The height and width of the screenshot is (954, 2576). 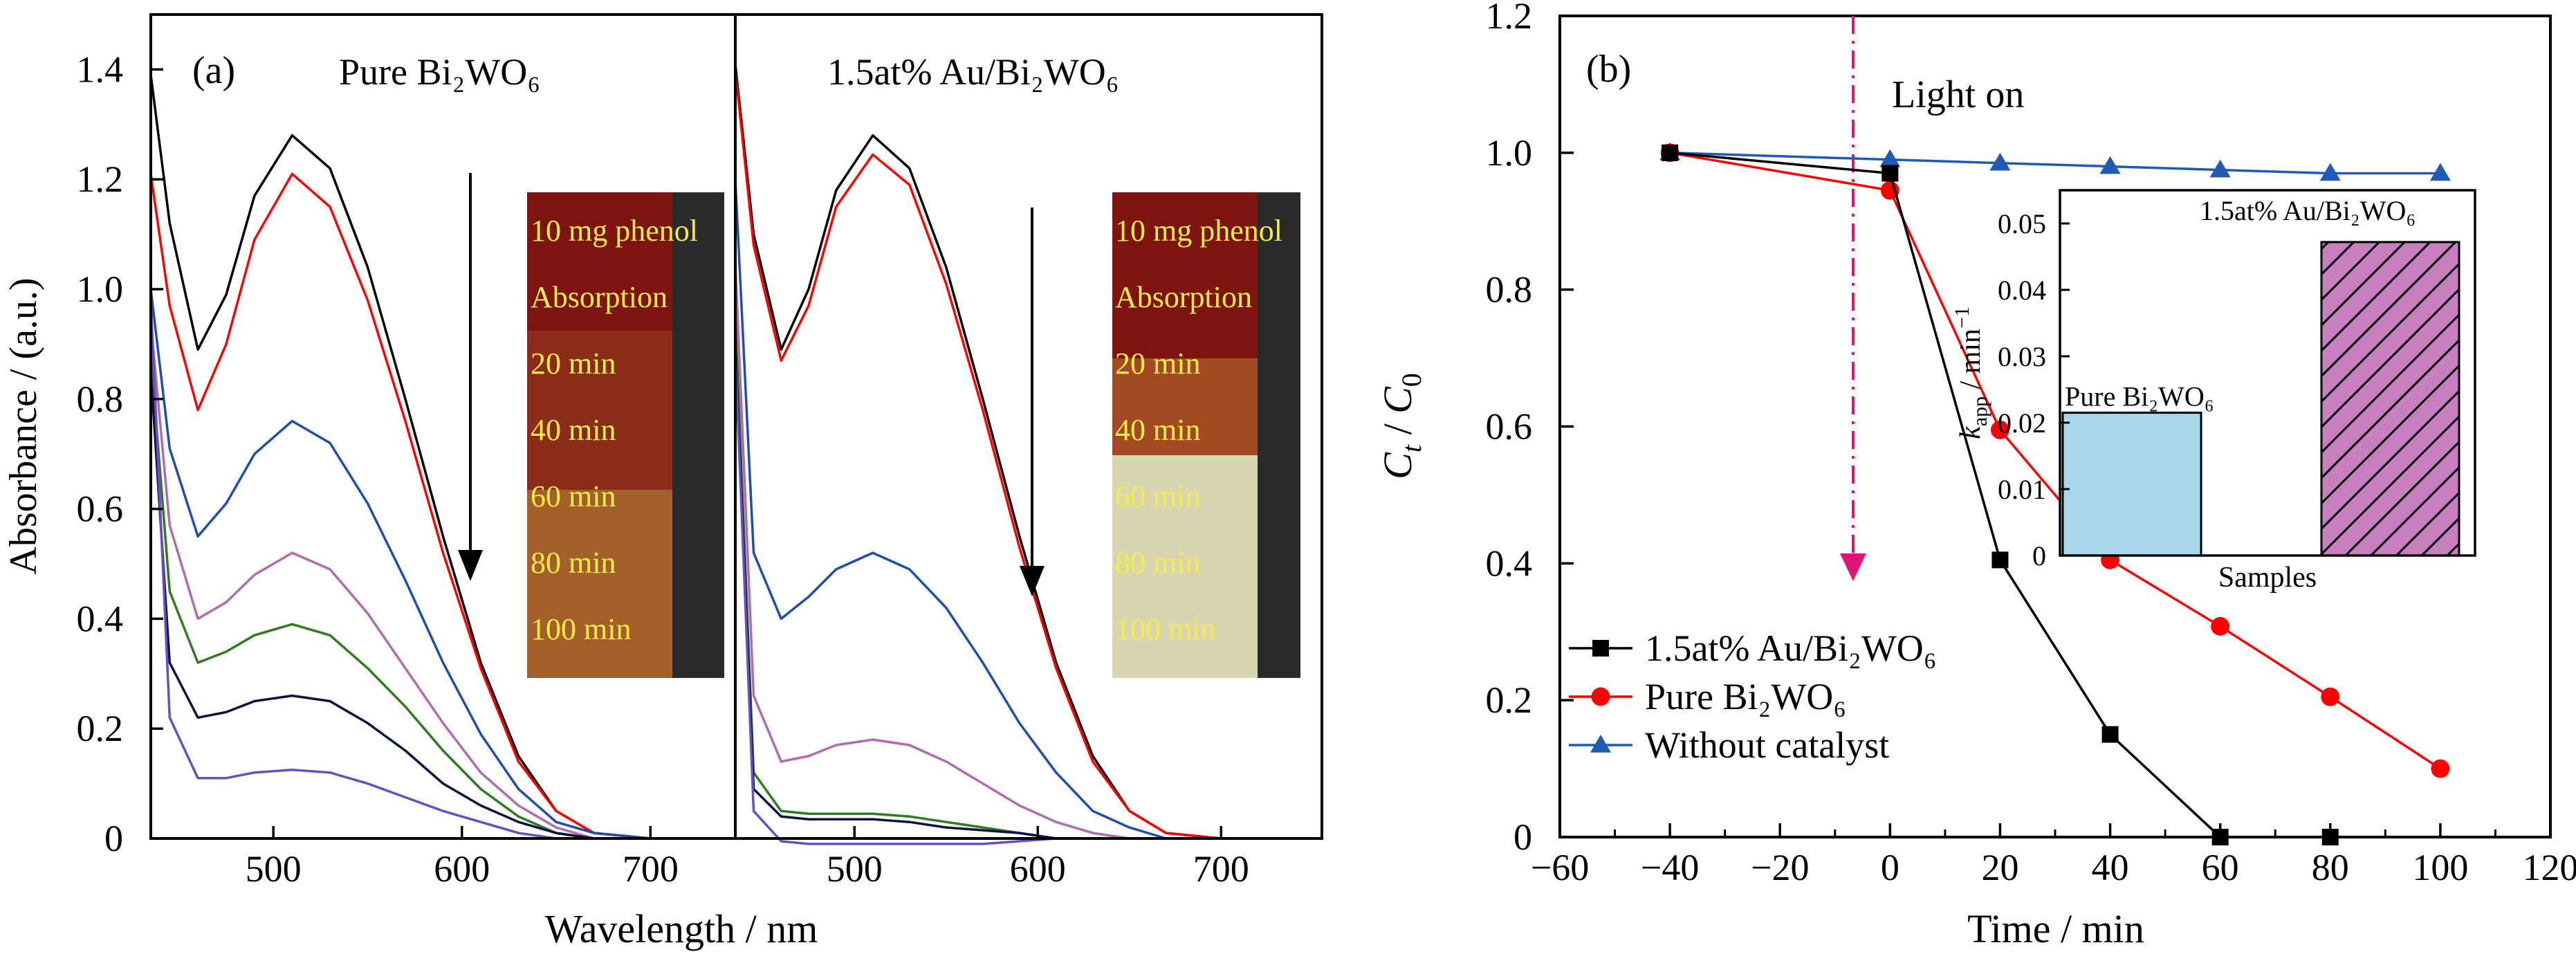 What do you see at coordinates (2267, 373) in the screenshot?
I see `inset-frame` at bounding box center [2267, 373].